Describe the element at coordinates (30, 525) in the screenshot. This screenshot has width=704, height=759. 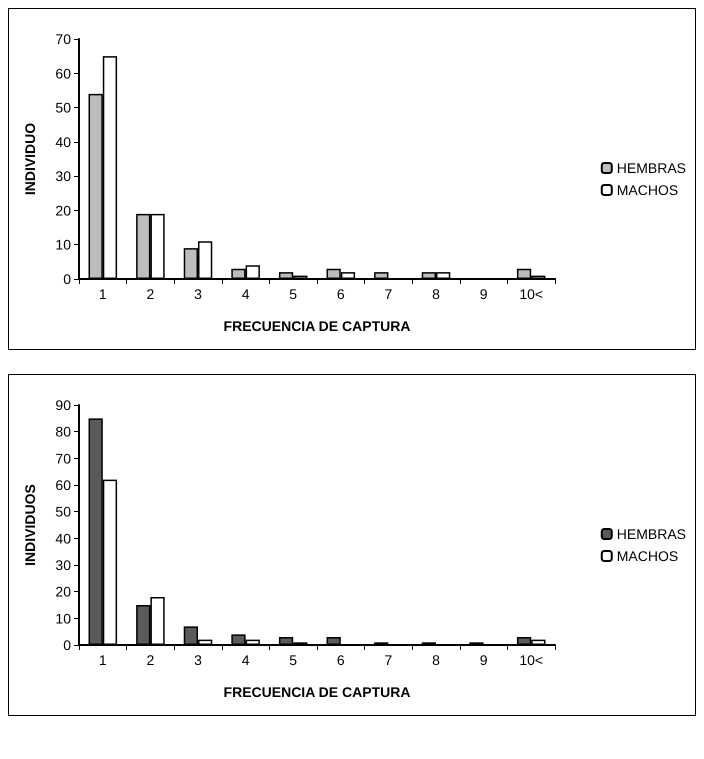
I see `y-axis-title: INDIVIDUOS` at that location.